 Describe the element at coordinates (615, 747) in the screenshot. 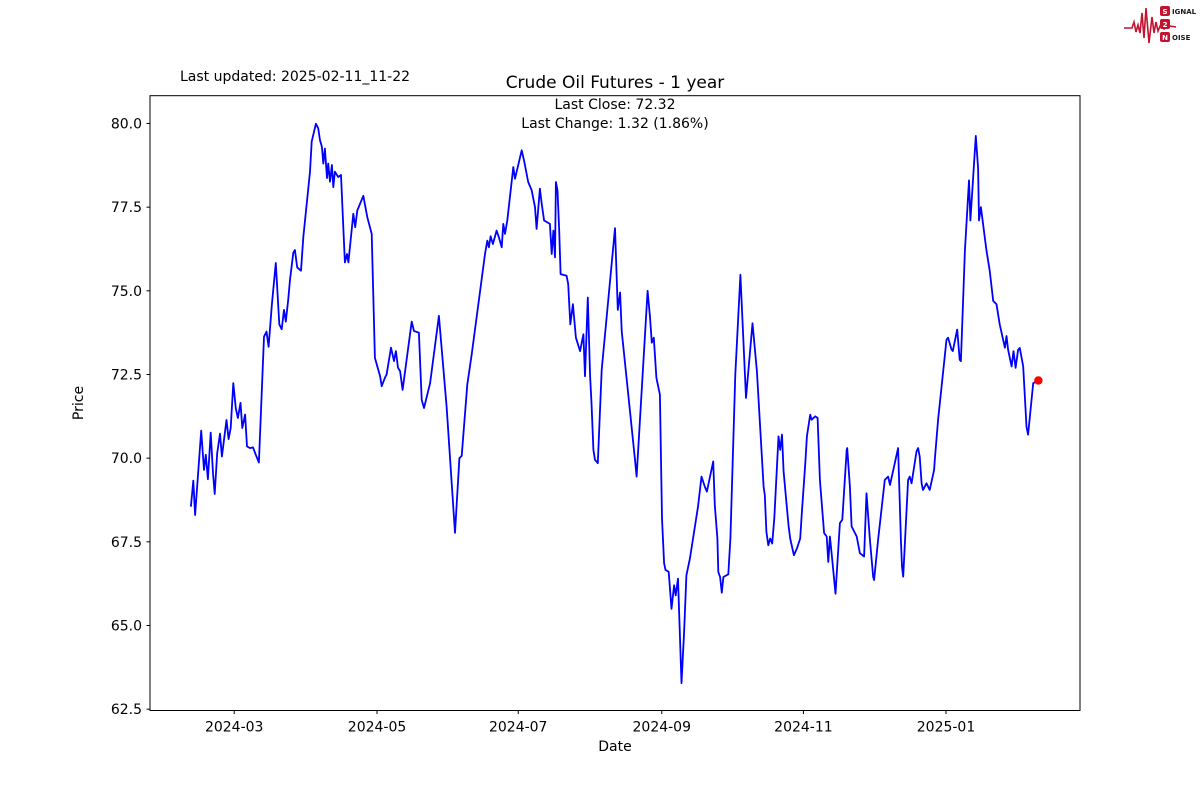

I see `x-axis-label: Date` at that location.